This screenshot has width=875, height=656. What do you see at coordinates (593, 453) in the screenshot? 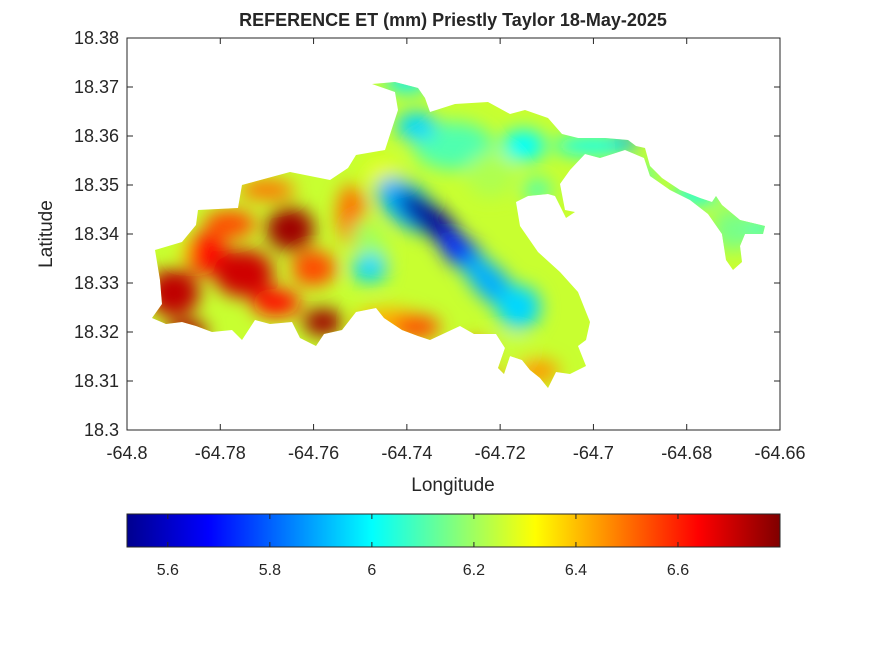
I see `x-tick-label: -64.7` at bounding box center [593, 453].